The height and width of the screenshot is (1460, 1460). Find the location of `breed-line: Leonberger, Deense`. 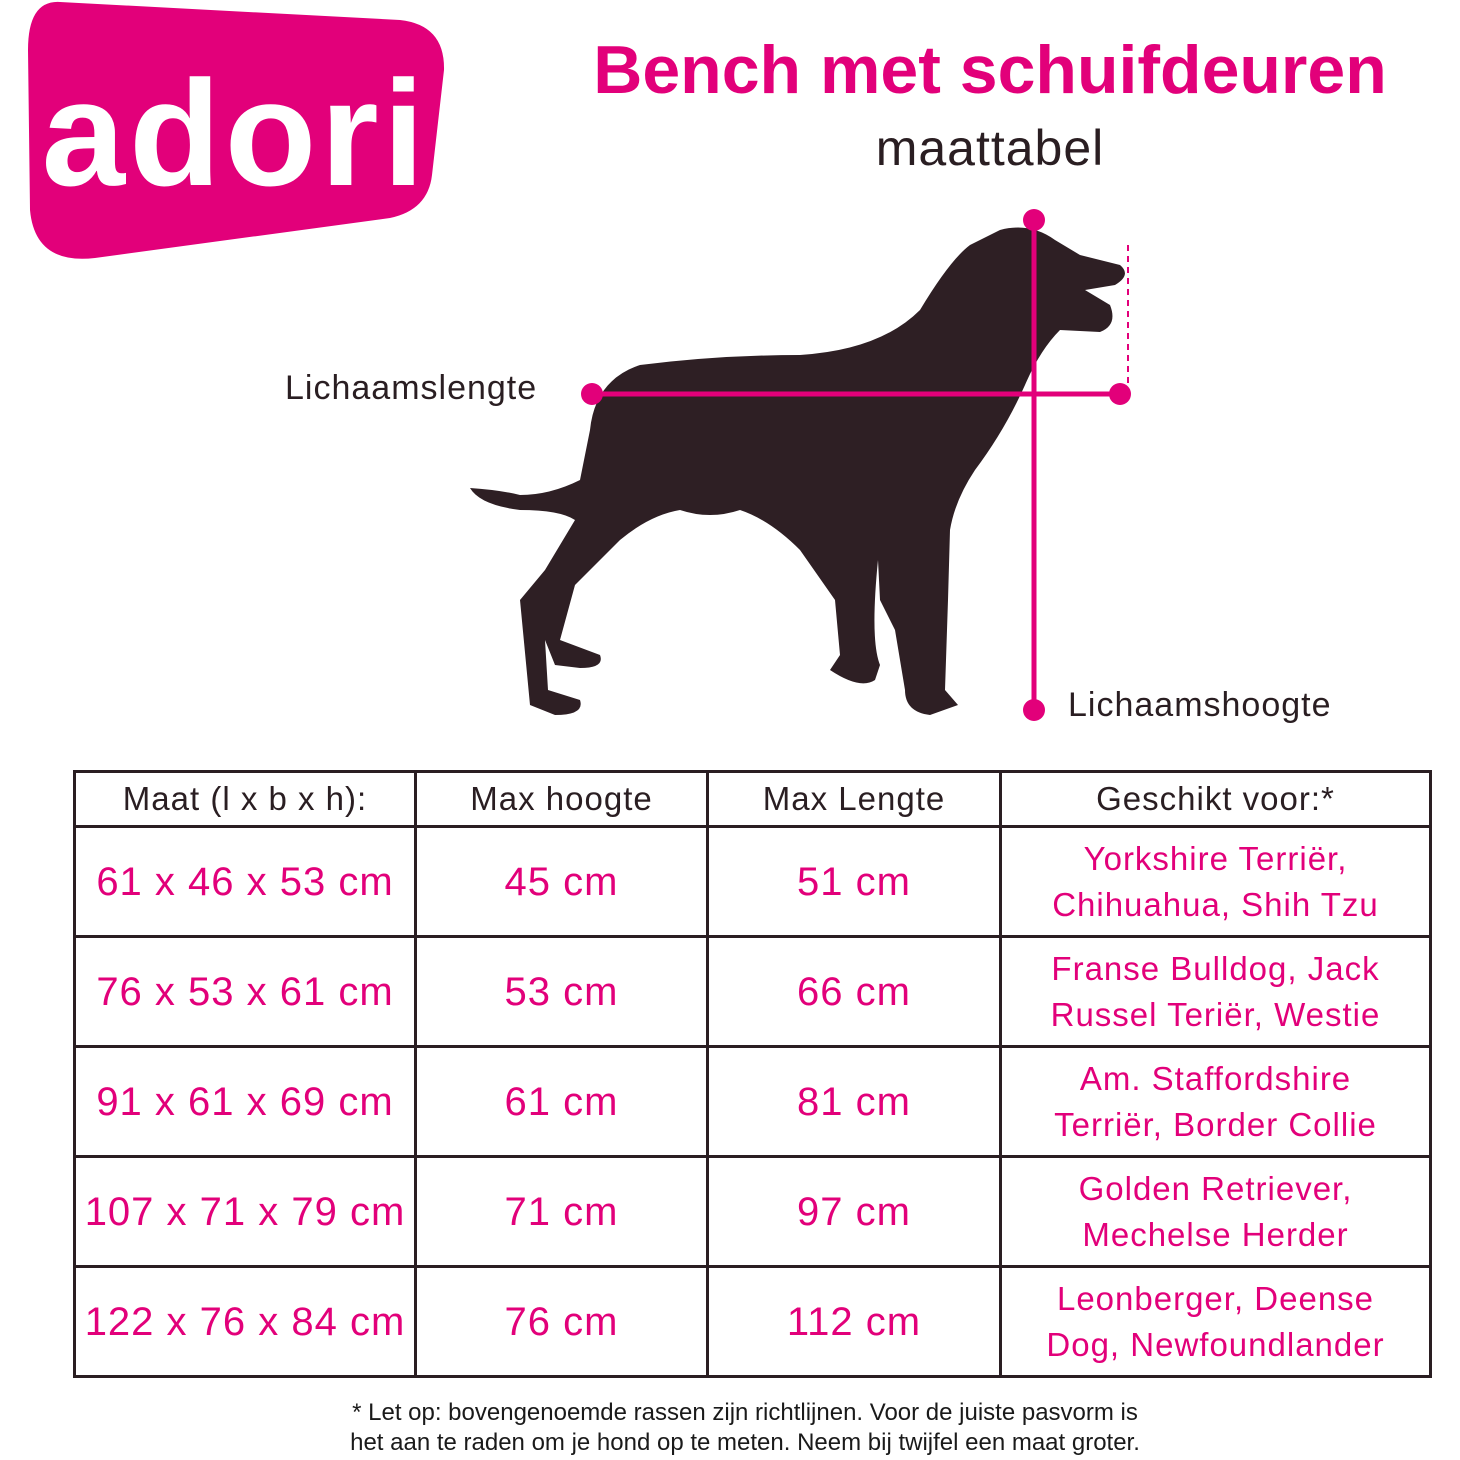

breed-line: Leonberger, Deense is located at coordinates (1215, 1298).